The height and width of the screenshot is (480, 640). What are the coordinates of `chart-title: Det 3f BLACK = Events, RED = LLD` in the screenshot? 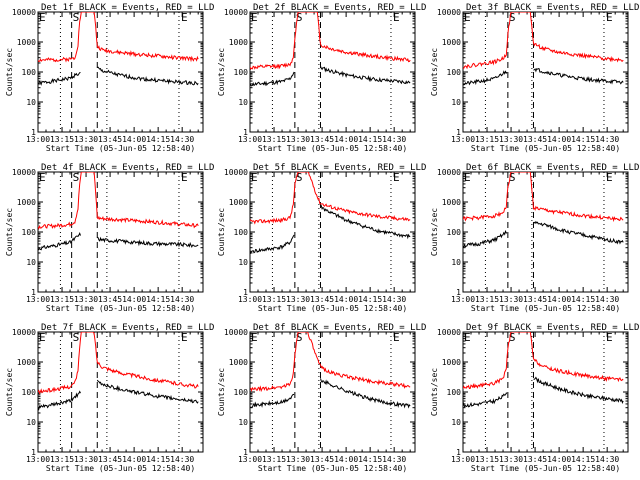 It's located at (552, 8).